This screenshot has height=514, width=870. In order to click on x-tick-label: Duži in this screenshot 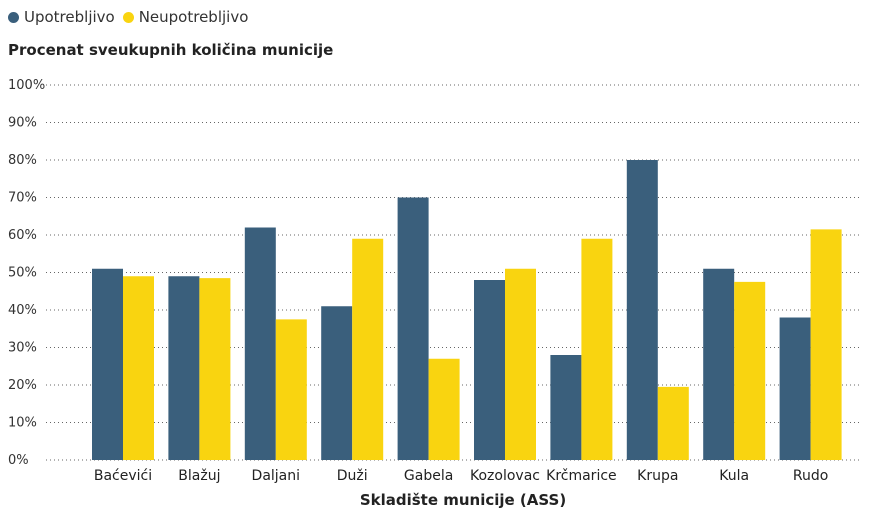, I will do `click(352, 476)`.